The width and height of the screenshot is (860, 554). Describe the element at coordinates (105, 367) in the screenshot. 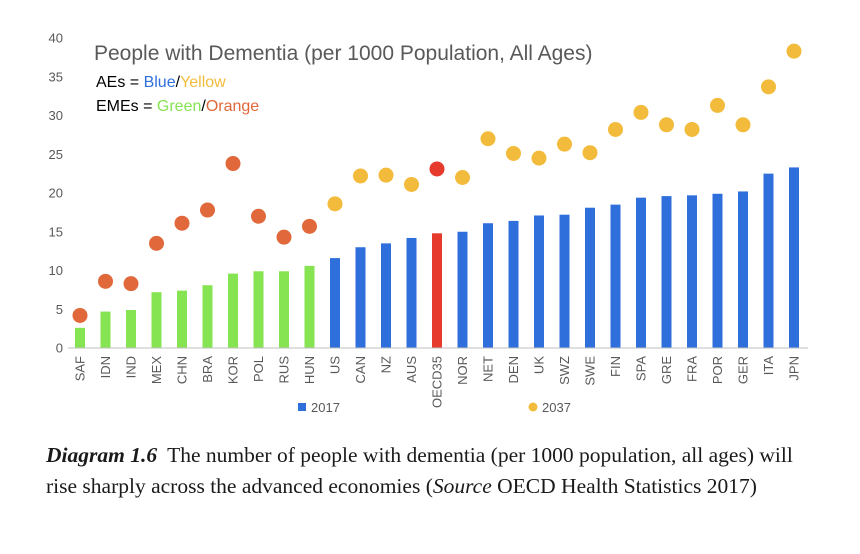

I see `x-tick-label-idn: IDN` at that location.